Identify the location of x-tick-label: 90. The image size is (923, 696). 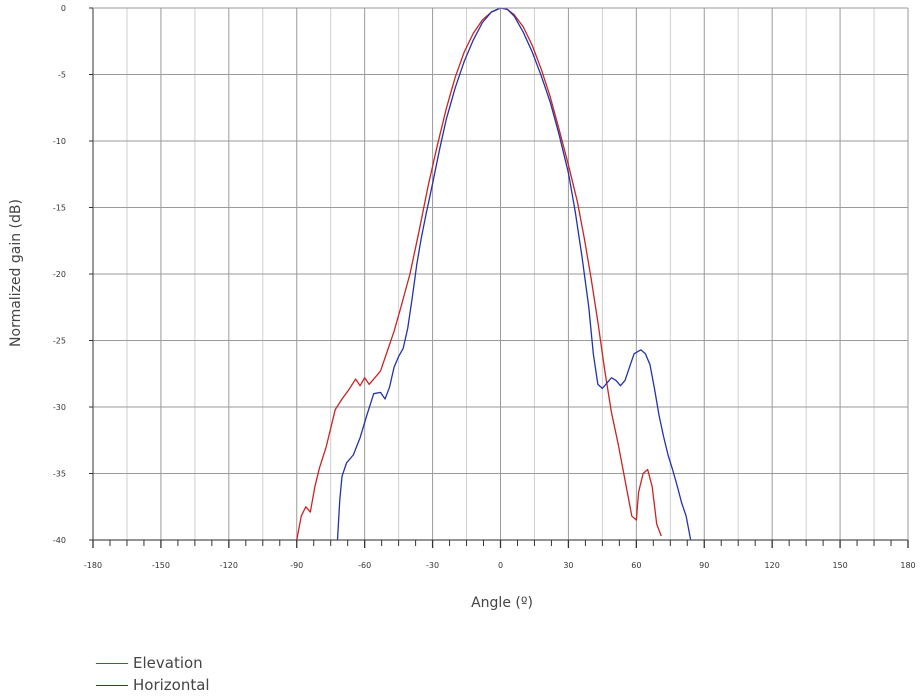
(704, 565).